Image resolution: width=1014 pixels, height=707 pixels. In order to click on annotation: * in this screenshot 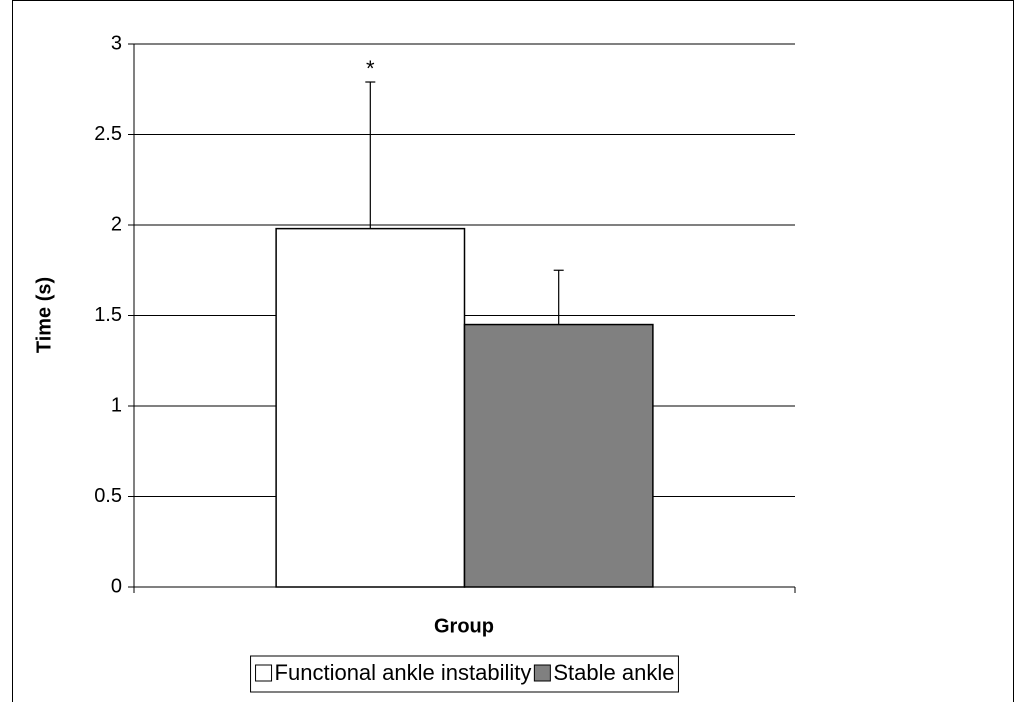, I will do `click(370, 68)`.